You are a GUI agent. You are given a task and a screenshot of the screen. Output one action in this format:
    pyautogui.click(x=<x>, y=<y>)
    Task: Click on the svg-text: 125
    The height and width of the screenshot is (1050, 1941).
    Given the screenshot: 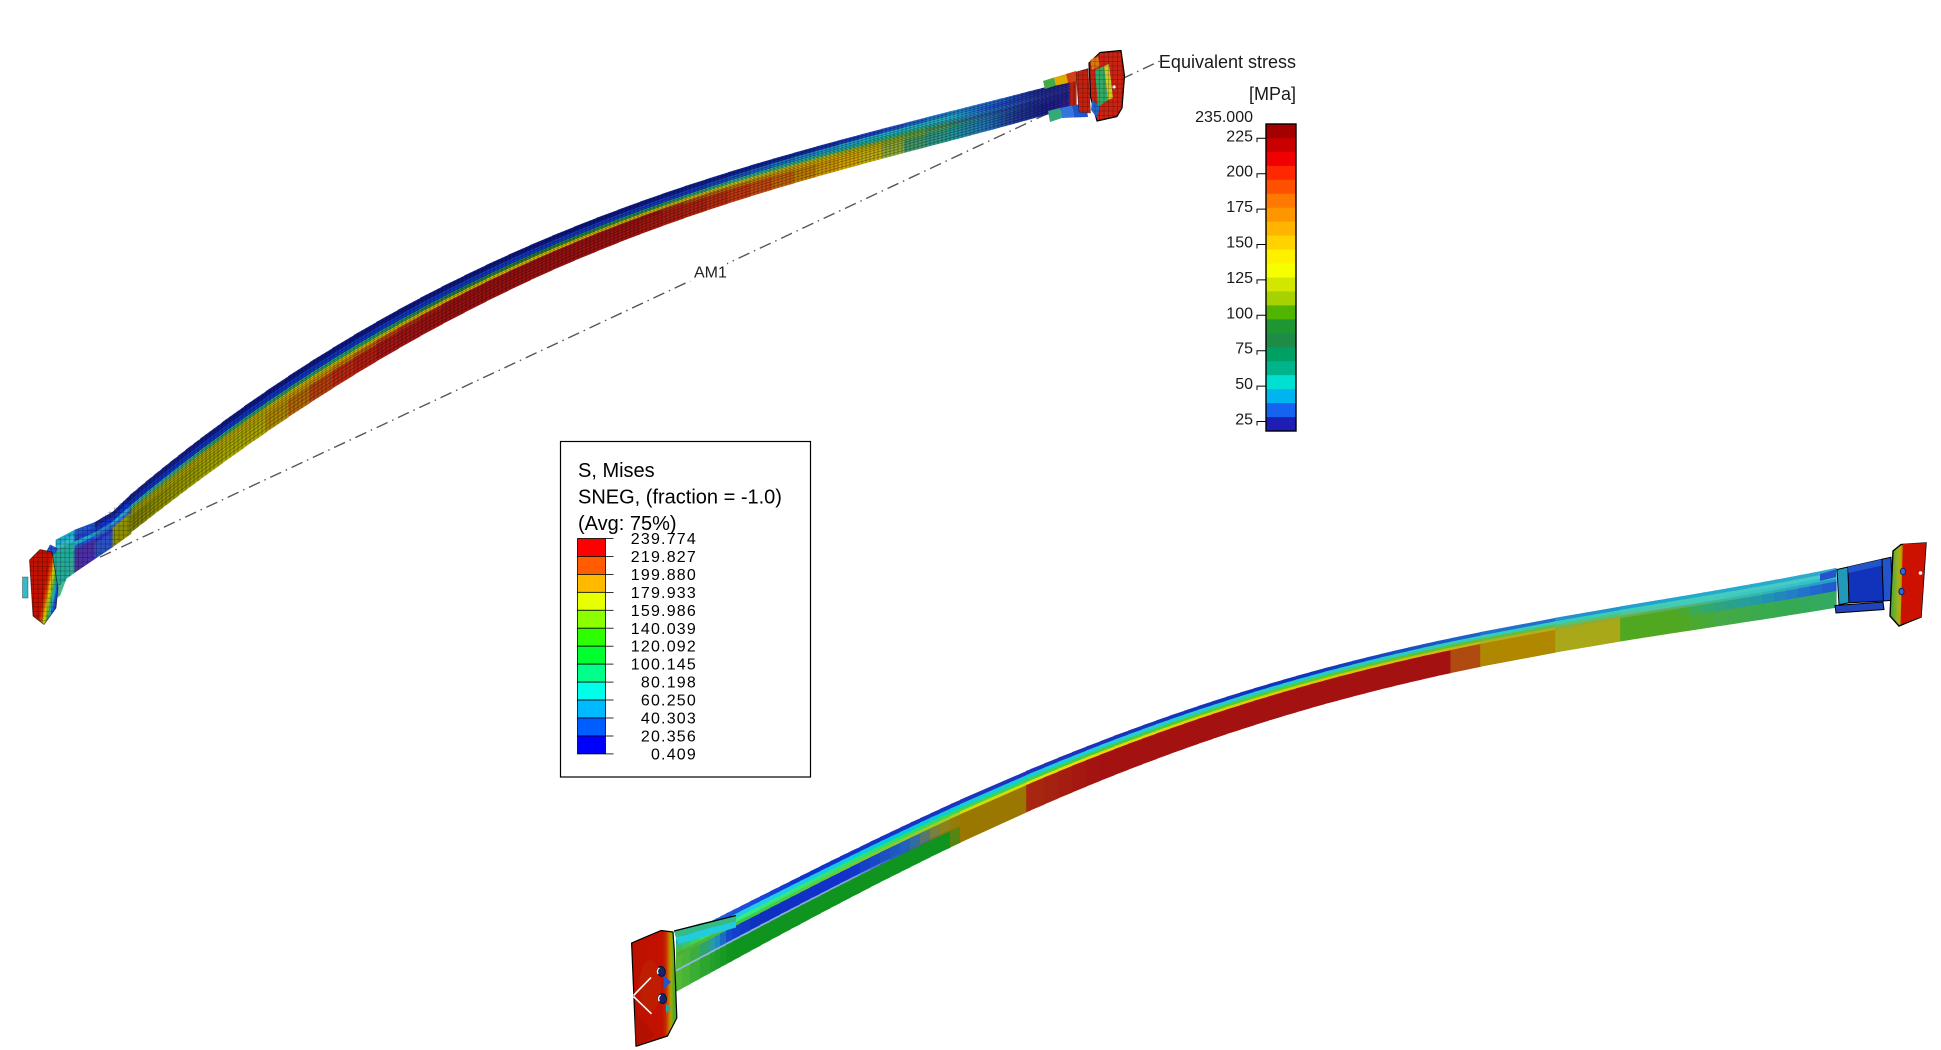 What is the action you would take?
    pyautogui.click(x=1239, y=278)
    